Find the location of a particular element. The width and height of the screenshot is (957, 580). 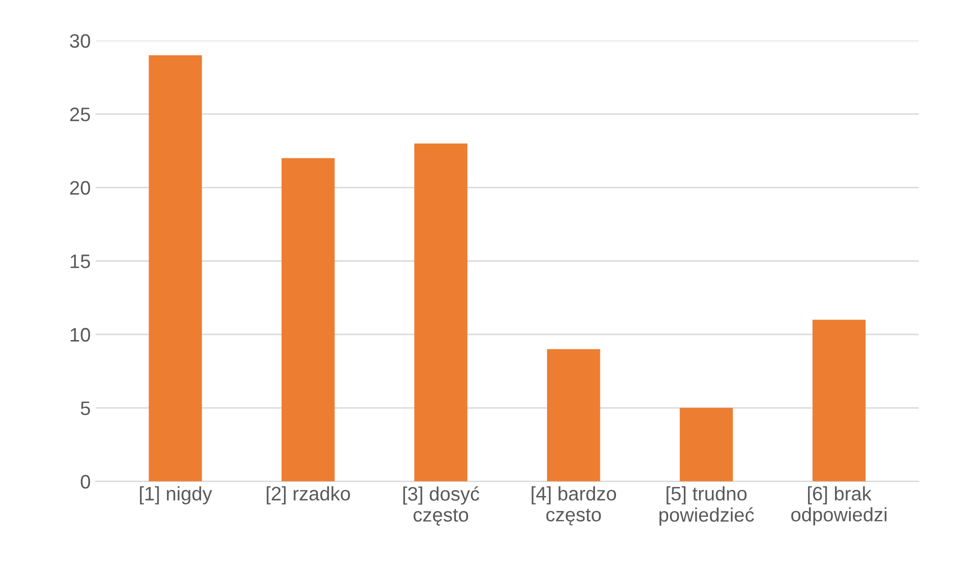

x-tick-label: [5] trudno powiedzieć is located at coordinates (706, 506).